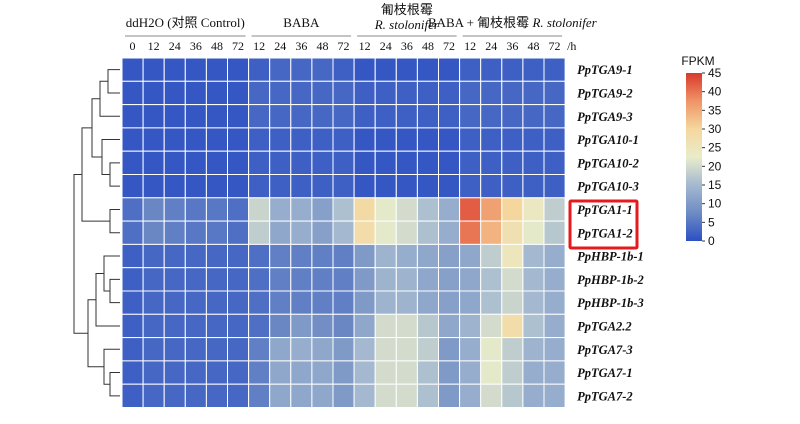 The image size is (800, 424). What do you see at coordinates (259, 46) in the screenshot?
I see `column-tick-label: 12` at bounding box center [259, 46].